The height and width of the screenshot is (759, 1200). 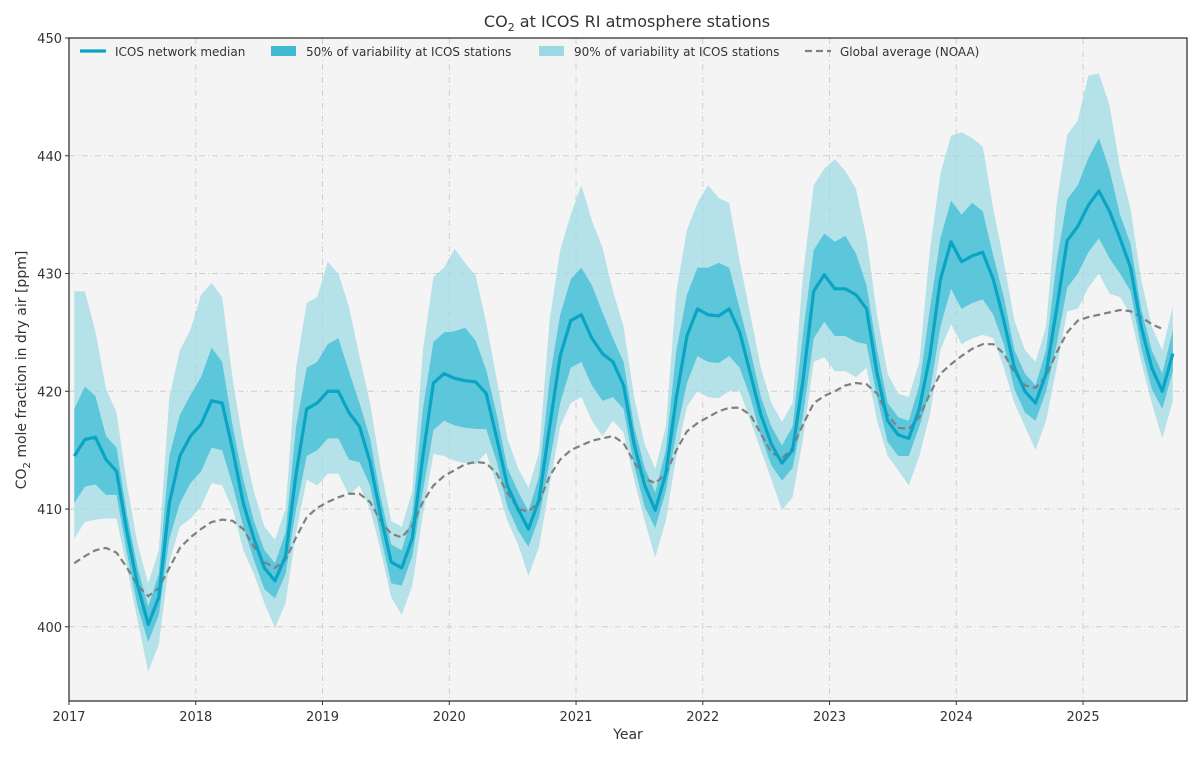 What do you see at coordinates (49, 275) in the screenshot?
I see `y-tick-label: 430` at bounding box center [49, 275].